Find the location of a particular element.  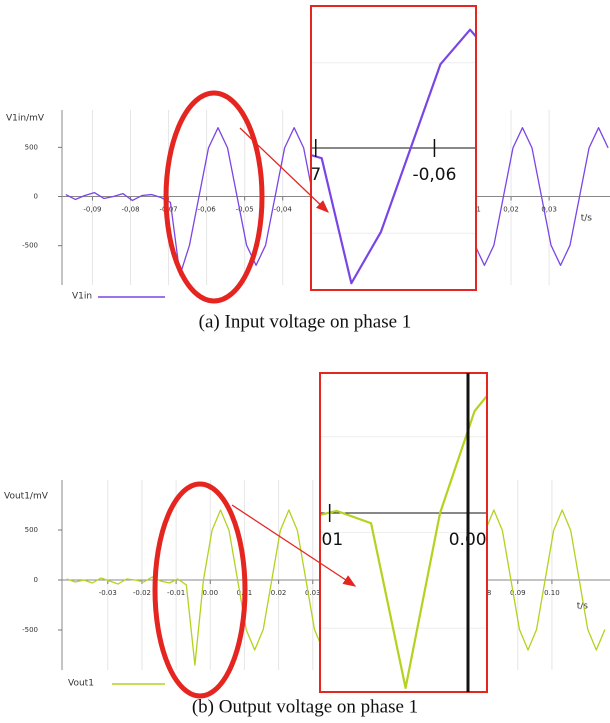

x-tick-label: -0.02 is located at coordinates (142, 593).